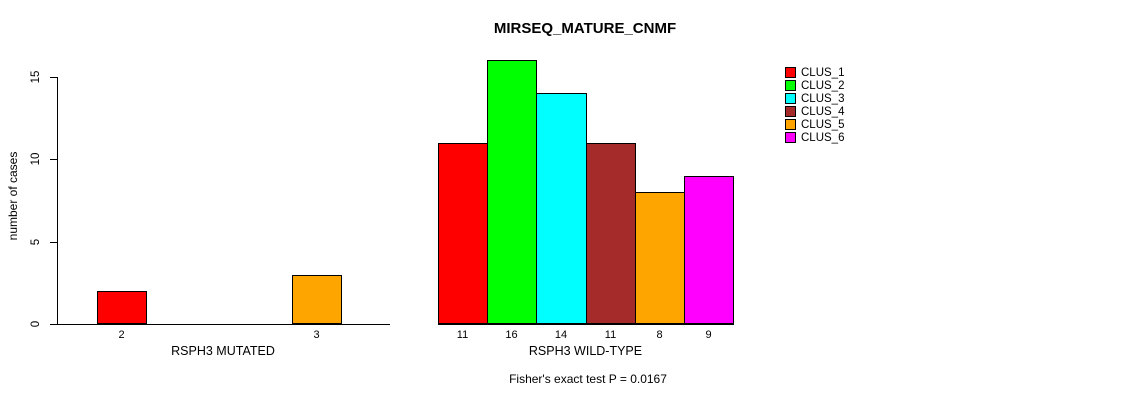  What do you see at coordinates (823, 85) in the screenshot?
I see `legend-label: CLUS_2` at bounding box center [823, 85].